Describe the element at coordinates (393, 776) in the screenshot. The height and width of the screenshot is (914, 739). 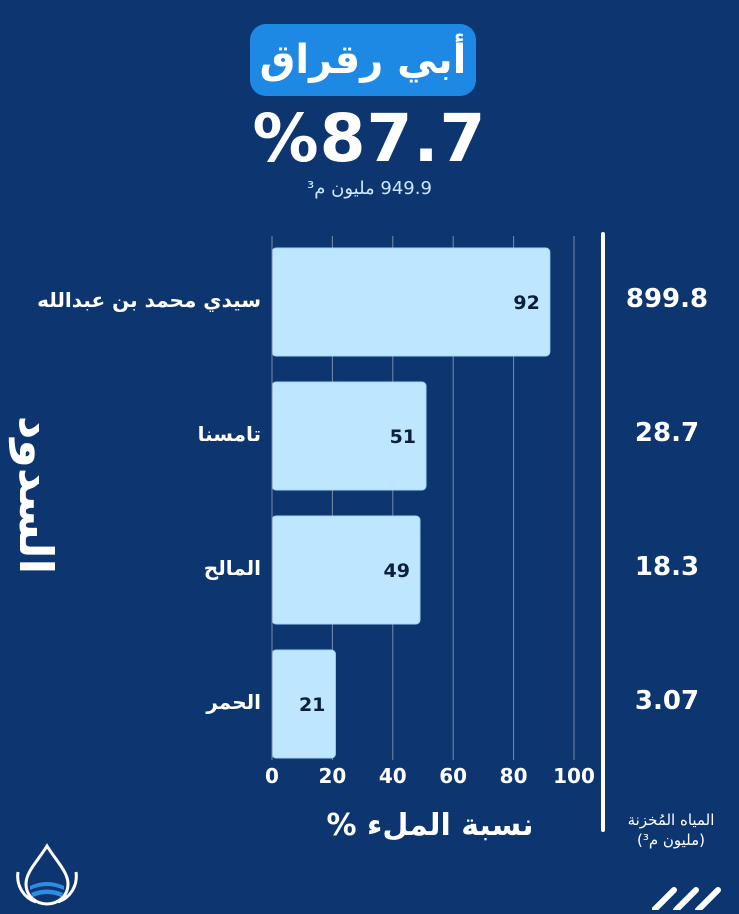
I see `x-tick-label: 40` at that location.